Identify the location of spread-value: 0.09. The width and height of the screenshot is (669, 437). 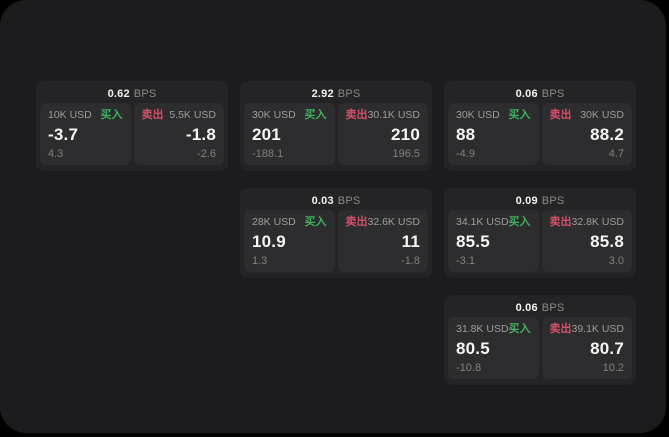
(526, 201).